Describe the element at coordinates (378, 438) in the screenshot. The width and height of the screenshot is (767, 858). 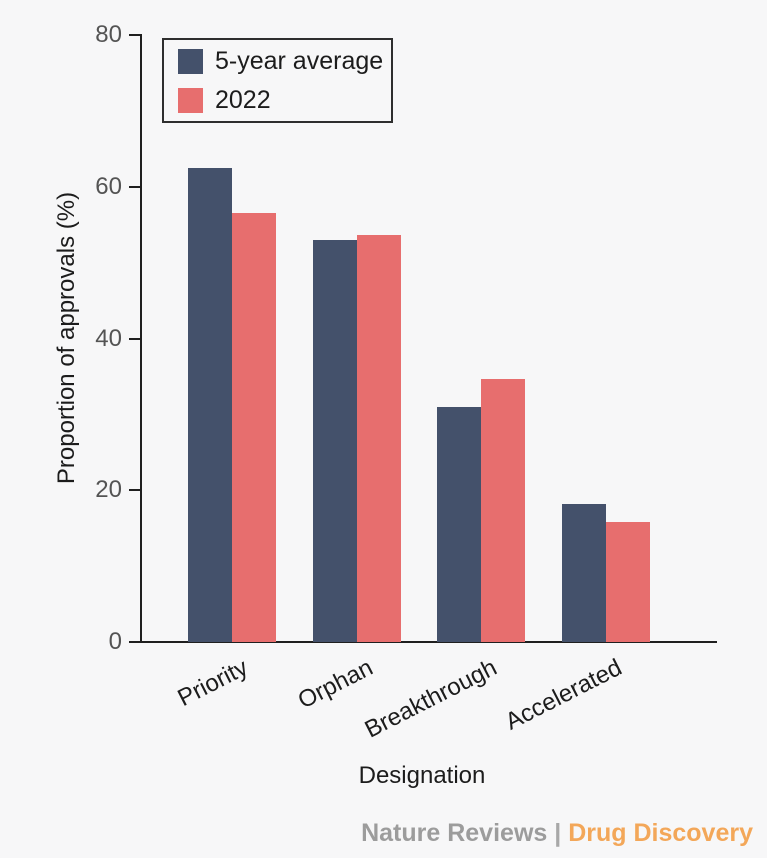
I see `bar-2022-orphan` at that location.